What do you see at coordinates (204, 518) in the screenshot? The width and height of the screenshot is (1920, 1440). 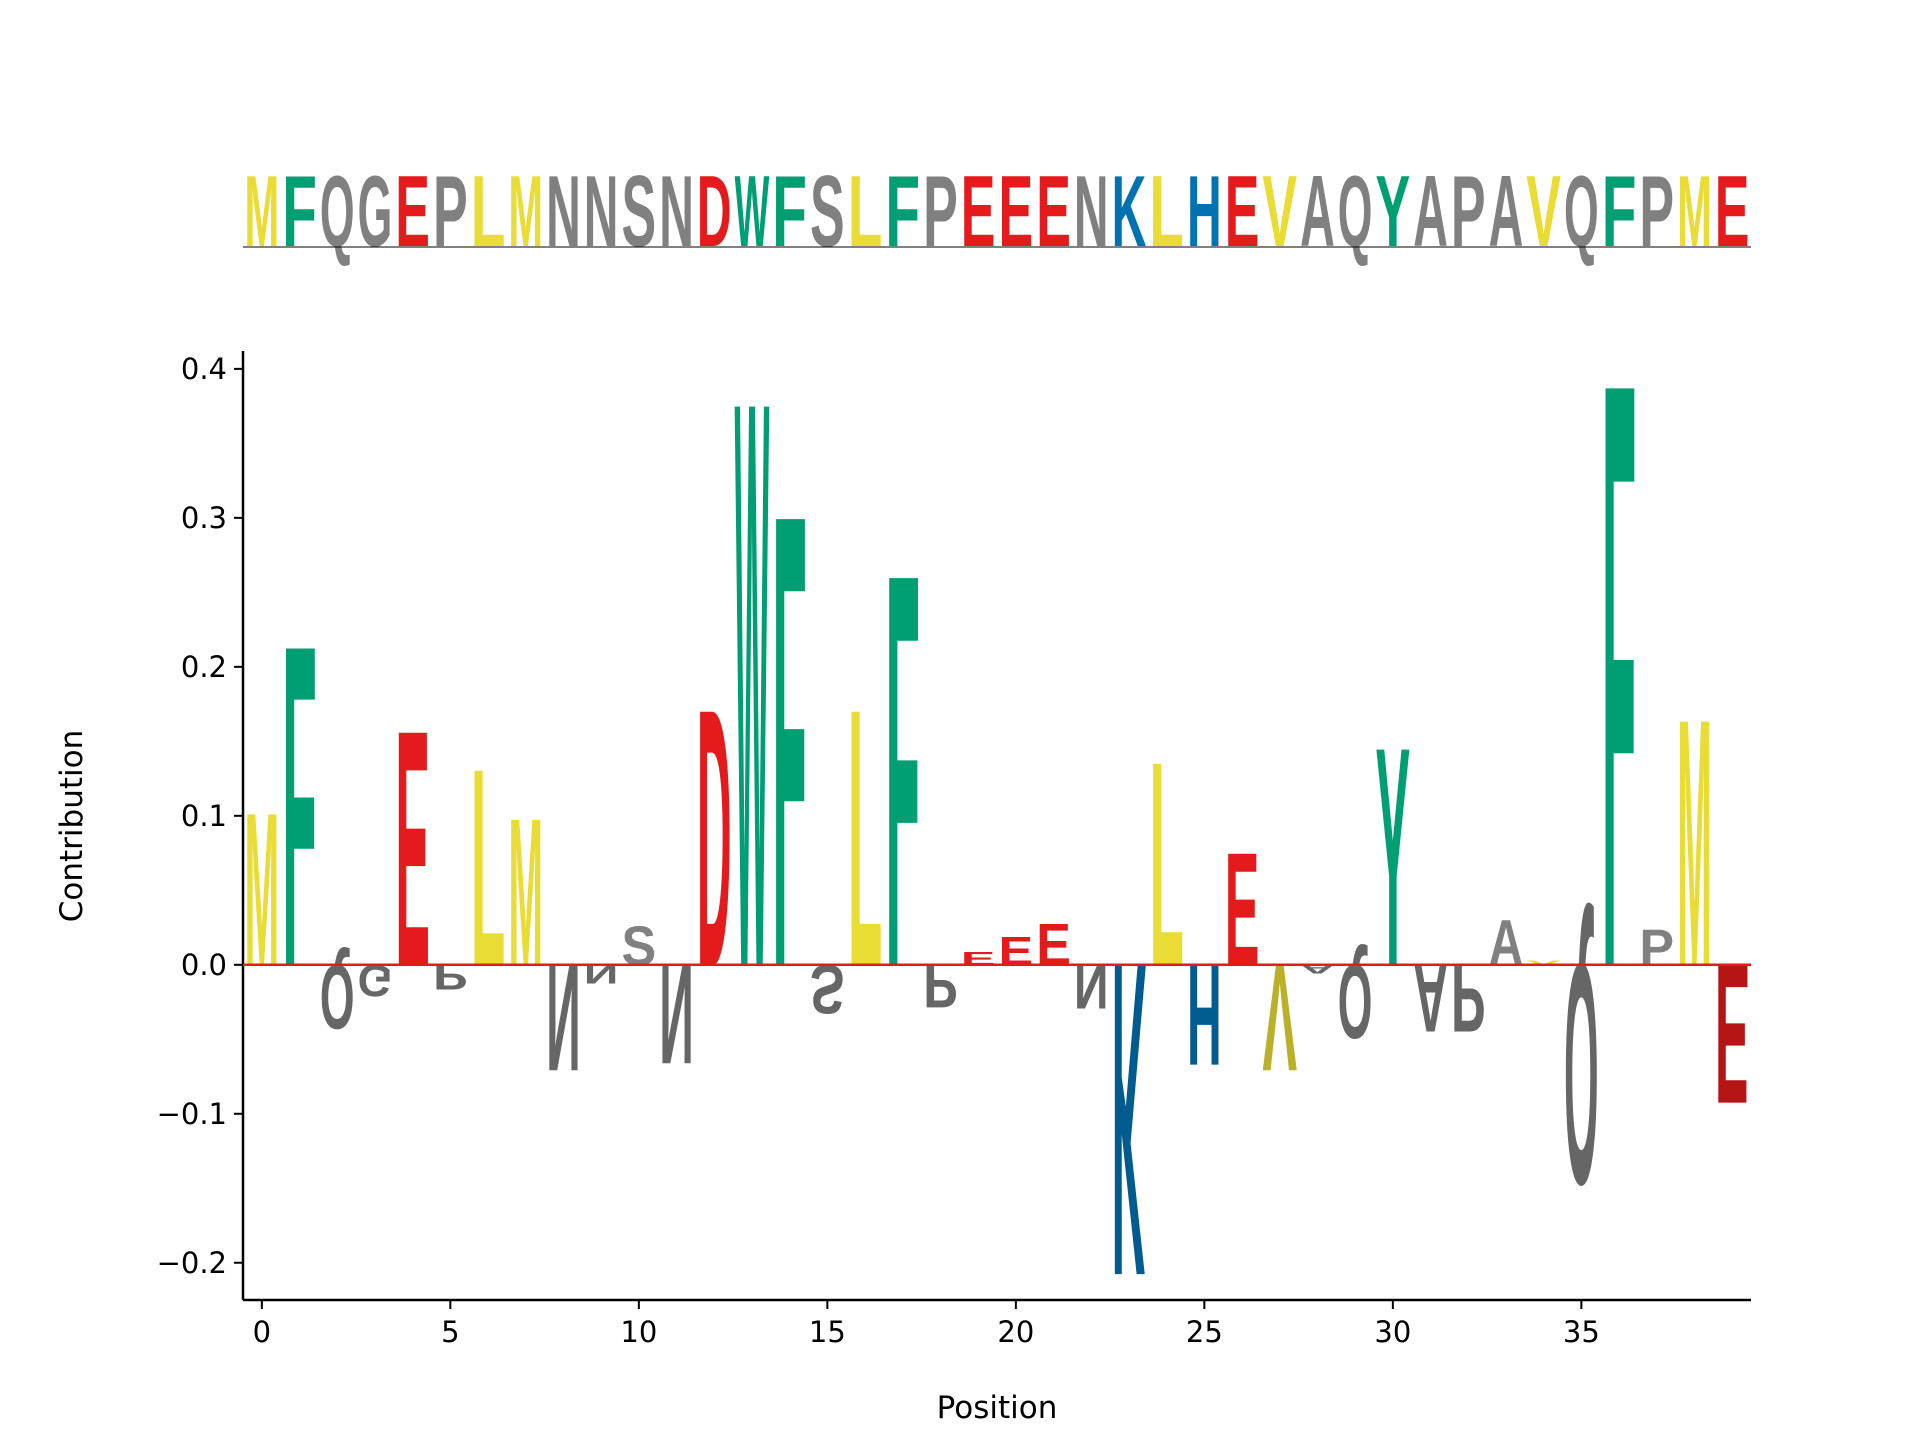 I see `y-tick-label: 0.3` at bounding box center [204, 518].